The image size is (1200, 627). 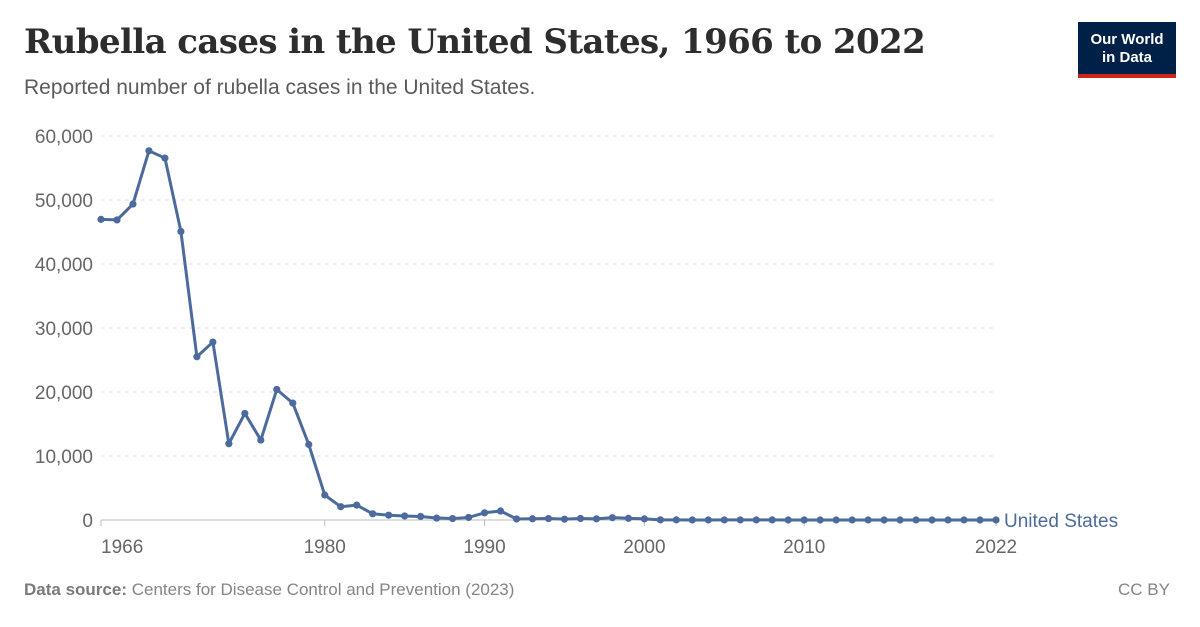 What do you see at coordinates (75, 589) in the screenshot?
I see `data-source-label: Data source:` at bounding box center [75, 589].